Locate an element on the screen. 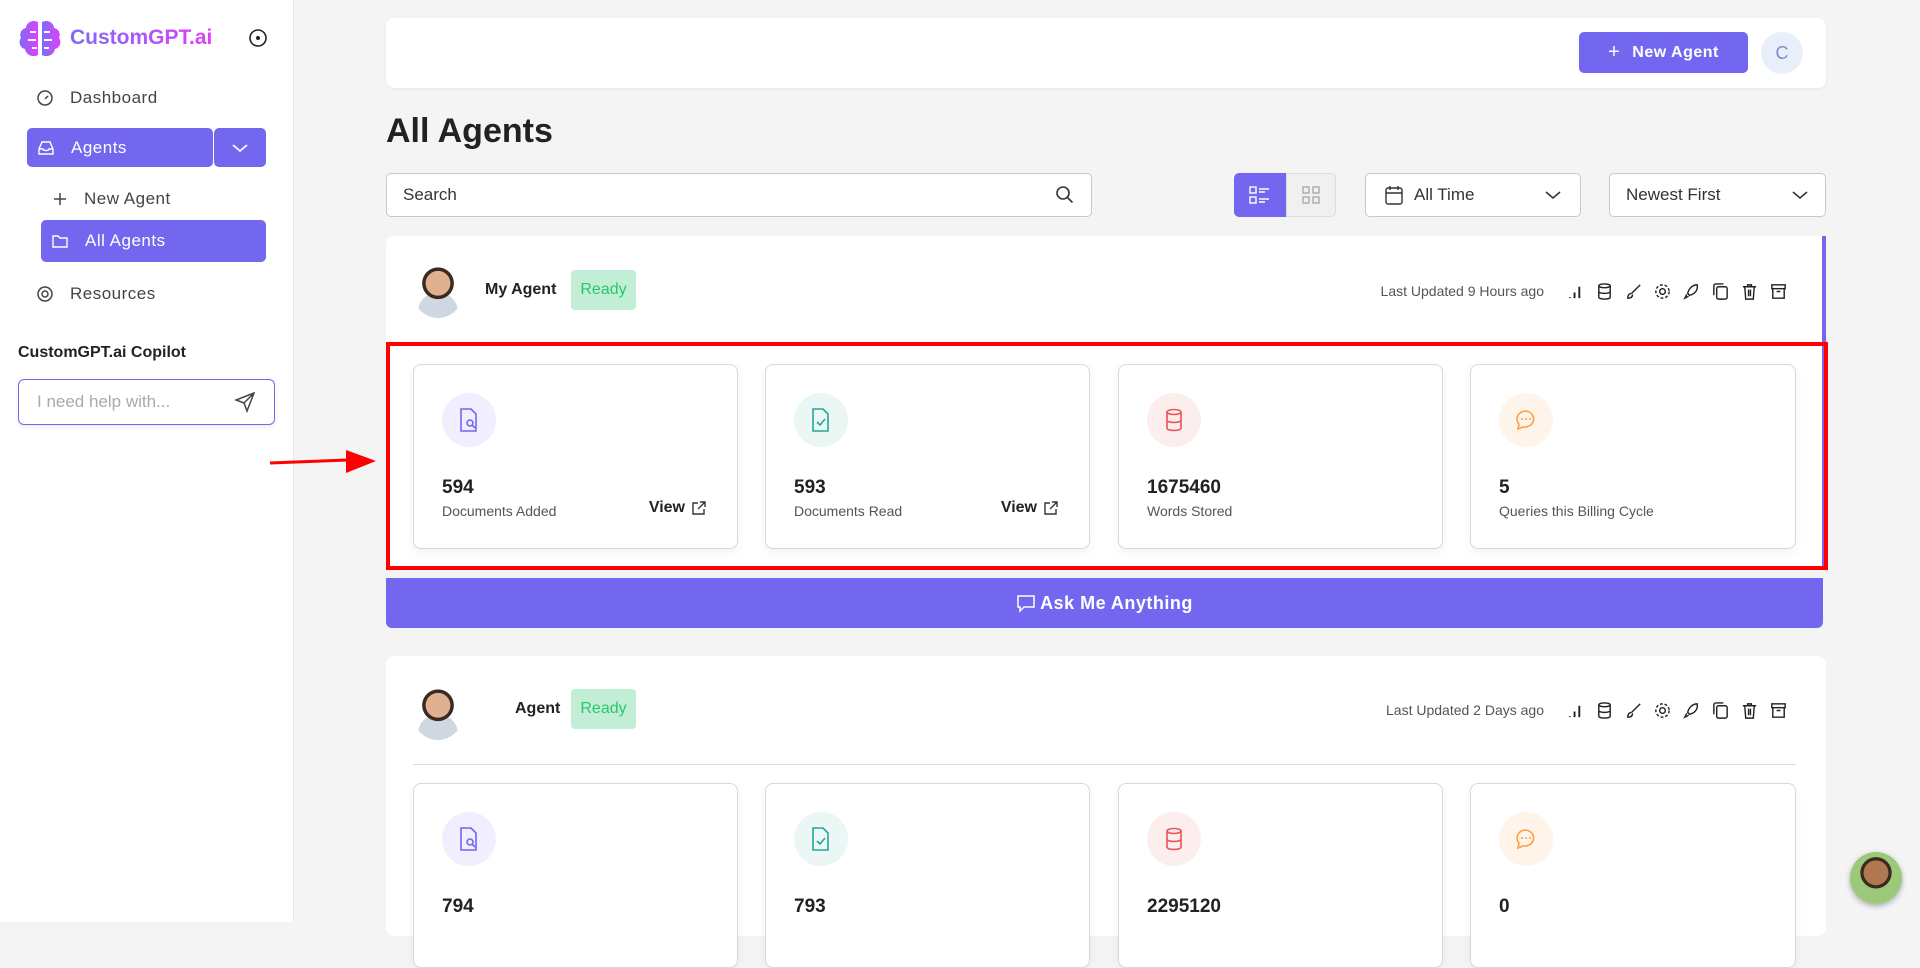  new-agent-button: + New Agent is located at coordinates (1663, 52).